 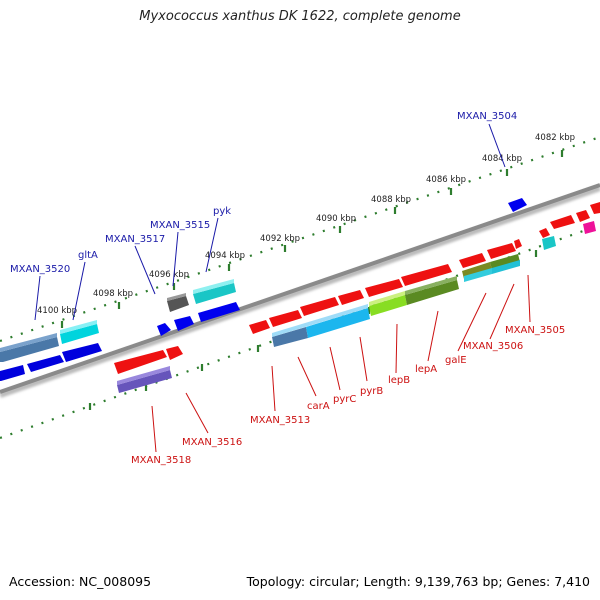 I want to click on scale-label: 4096 kbp, so click(x=169, y=275).